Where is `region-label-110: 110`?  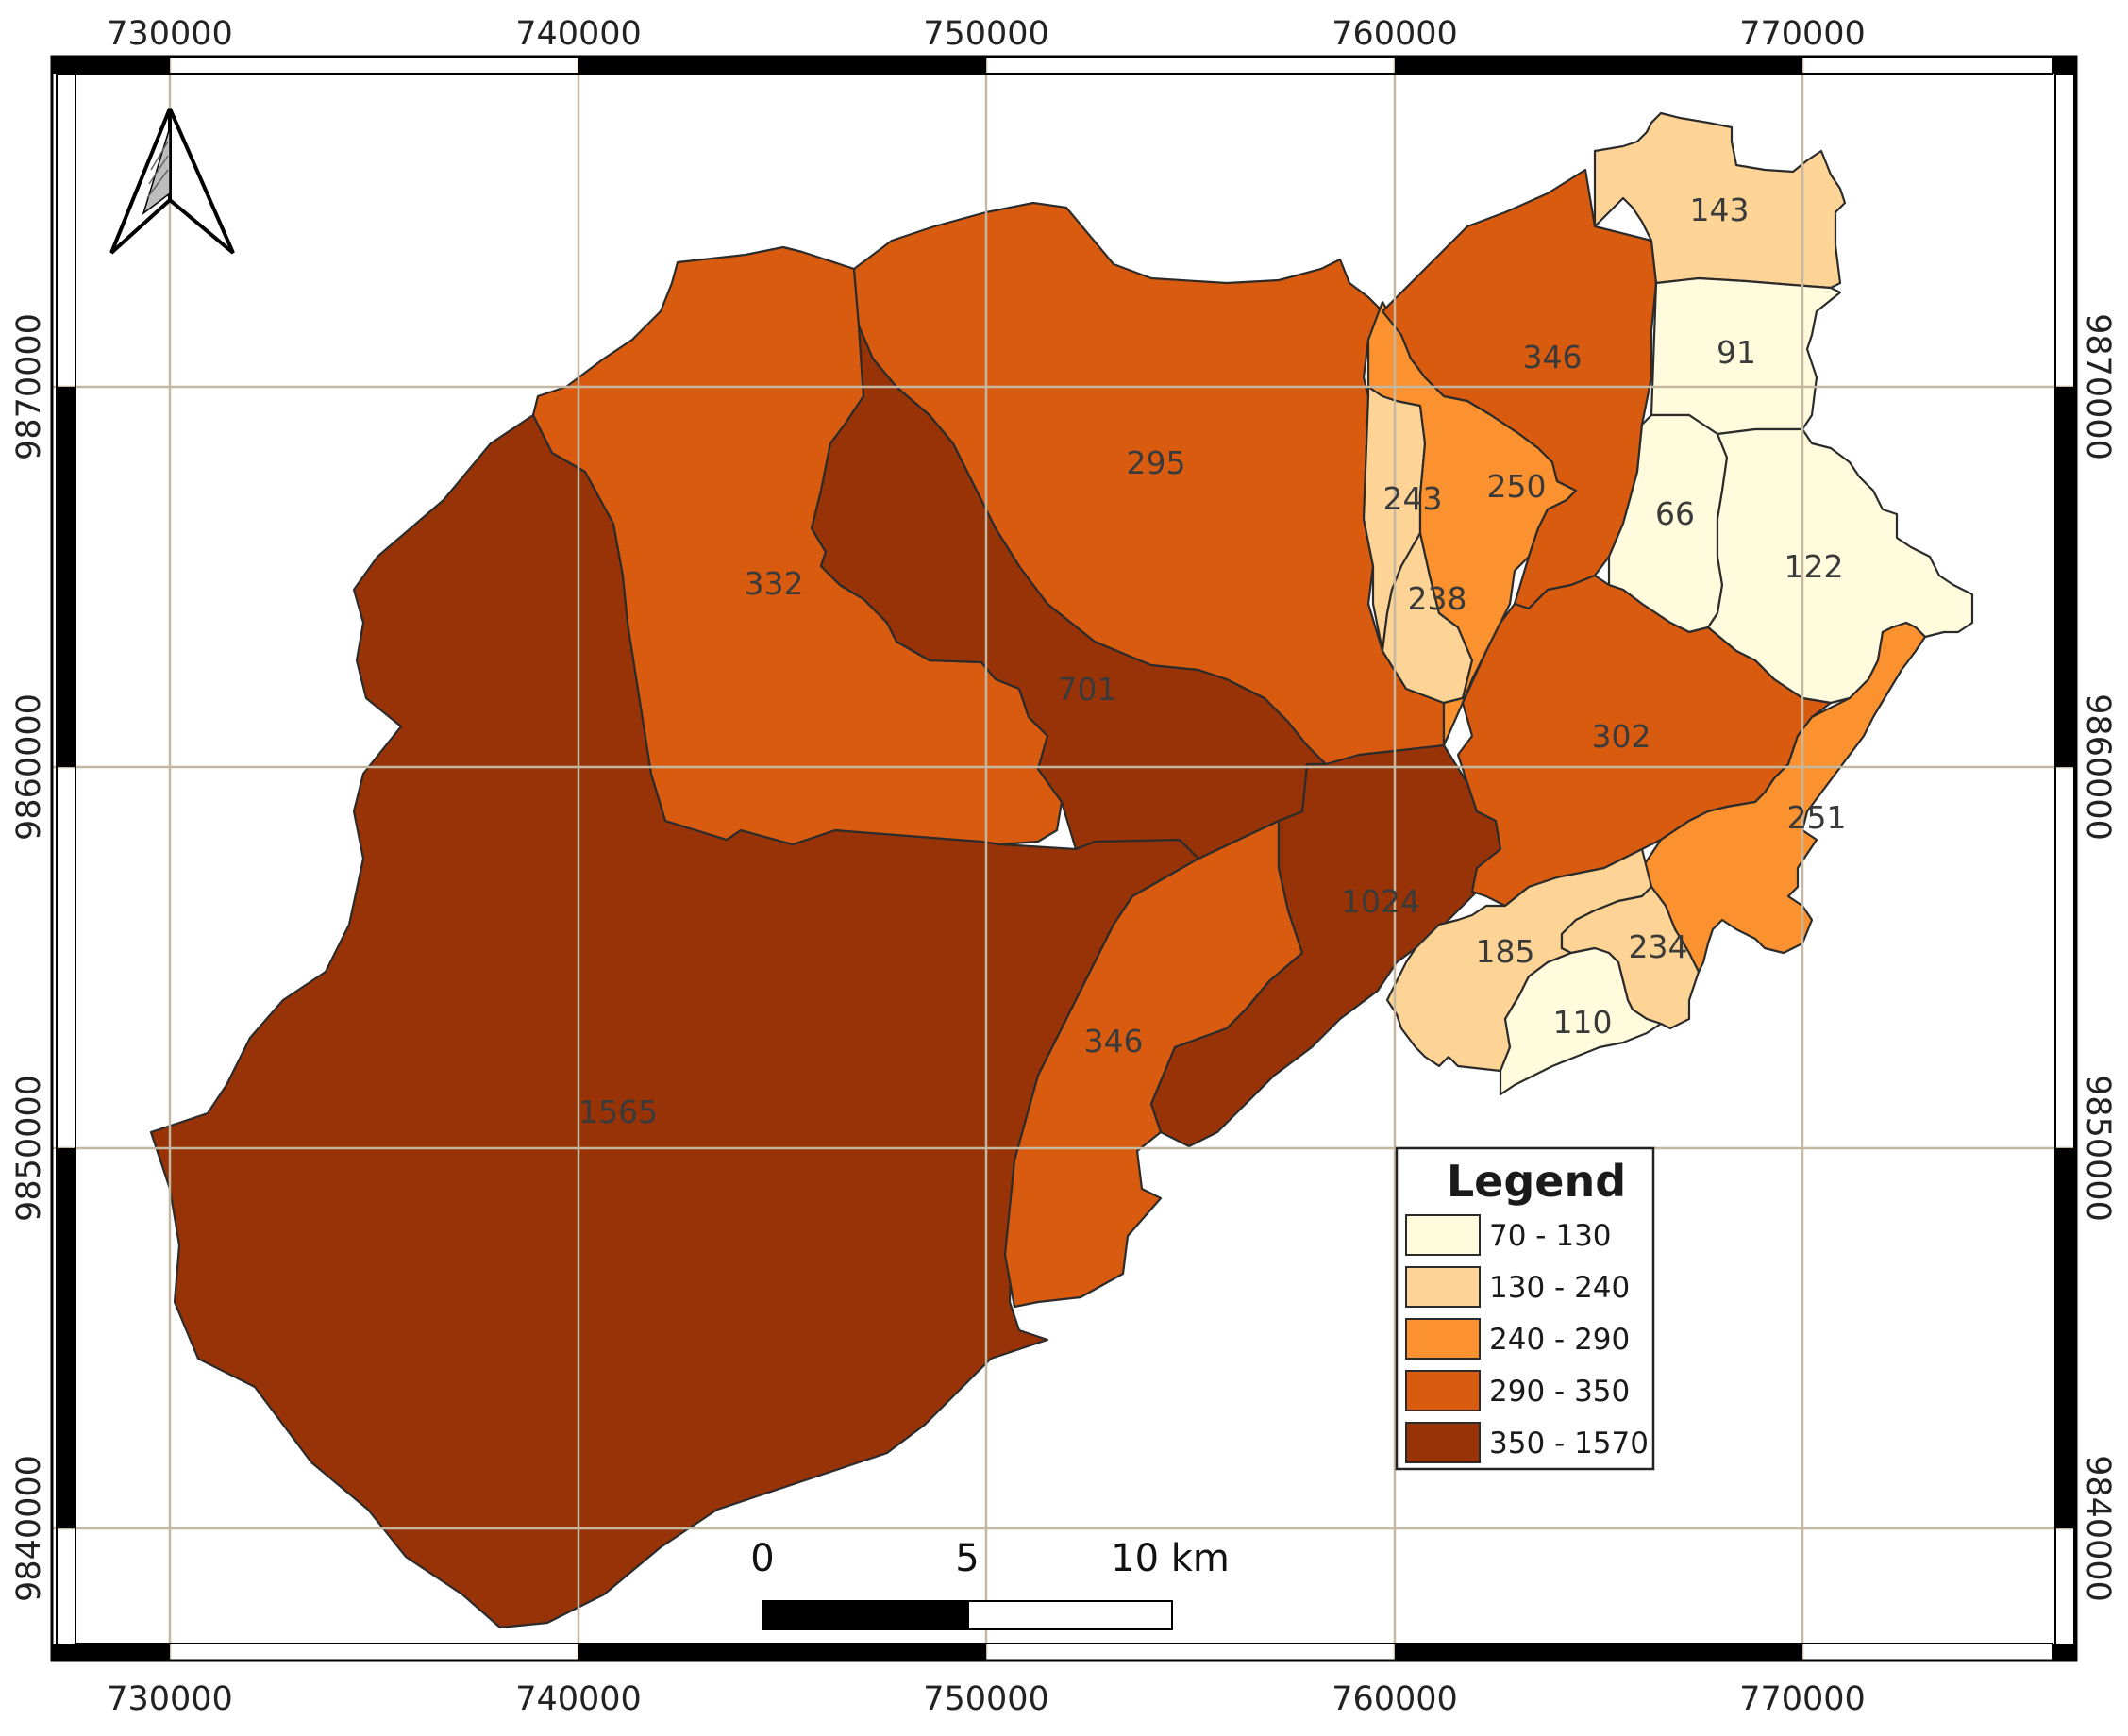
region-label-110: 110 is located at coordinates (1583, 1023).